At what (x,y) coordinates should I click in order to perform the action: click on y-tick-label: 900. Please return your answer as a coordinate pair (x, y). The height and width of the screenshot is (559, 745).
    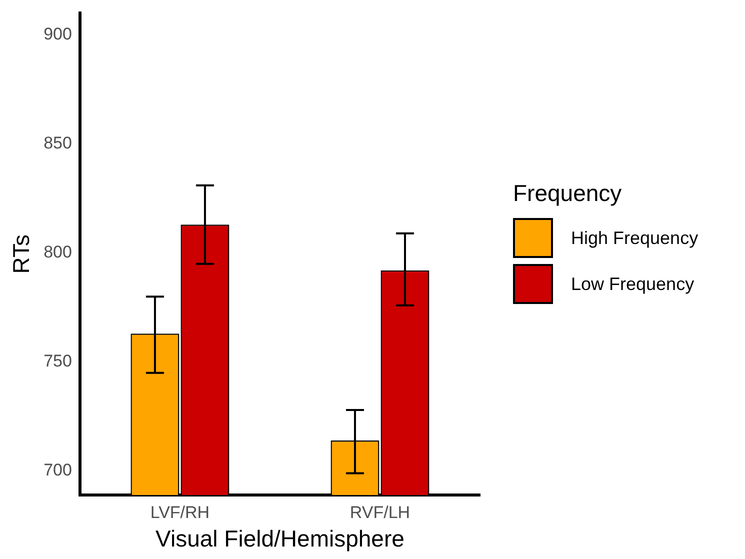
    Looking at the image, I should click on (58, 34).